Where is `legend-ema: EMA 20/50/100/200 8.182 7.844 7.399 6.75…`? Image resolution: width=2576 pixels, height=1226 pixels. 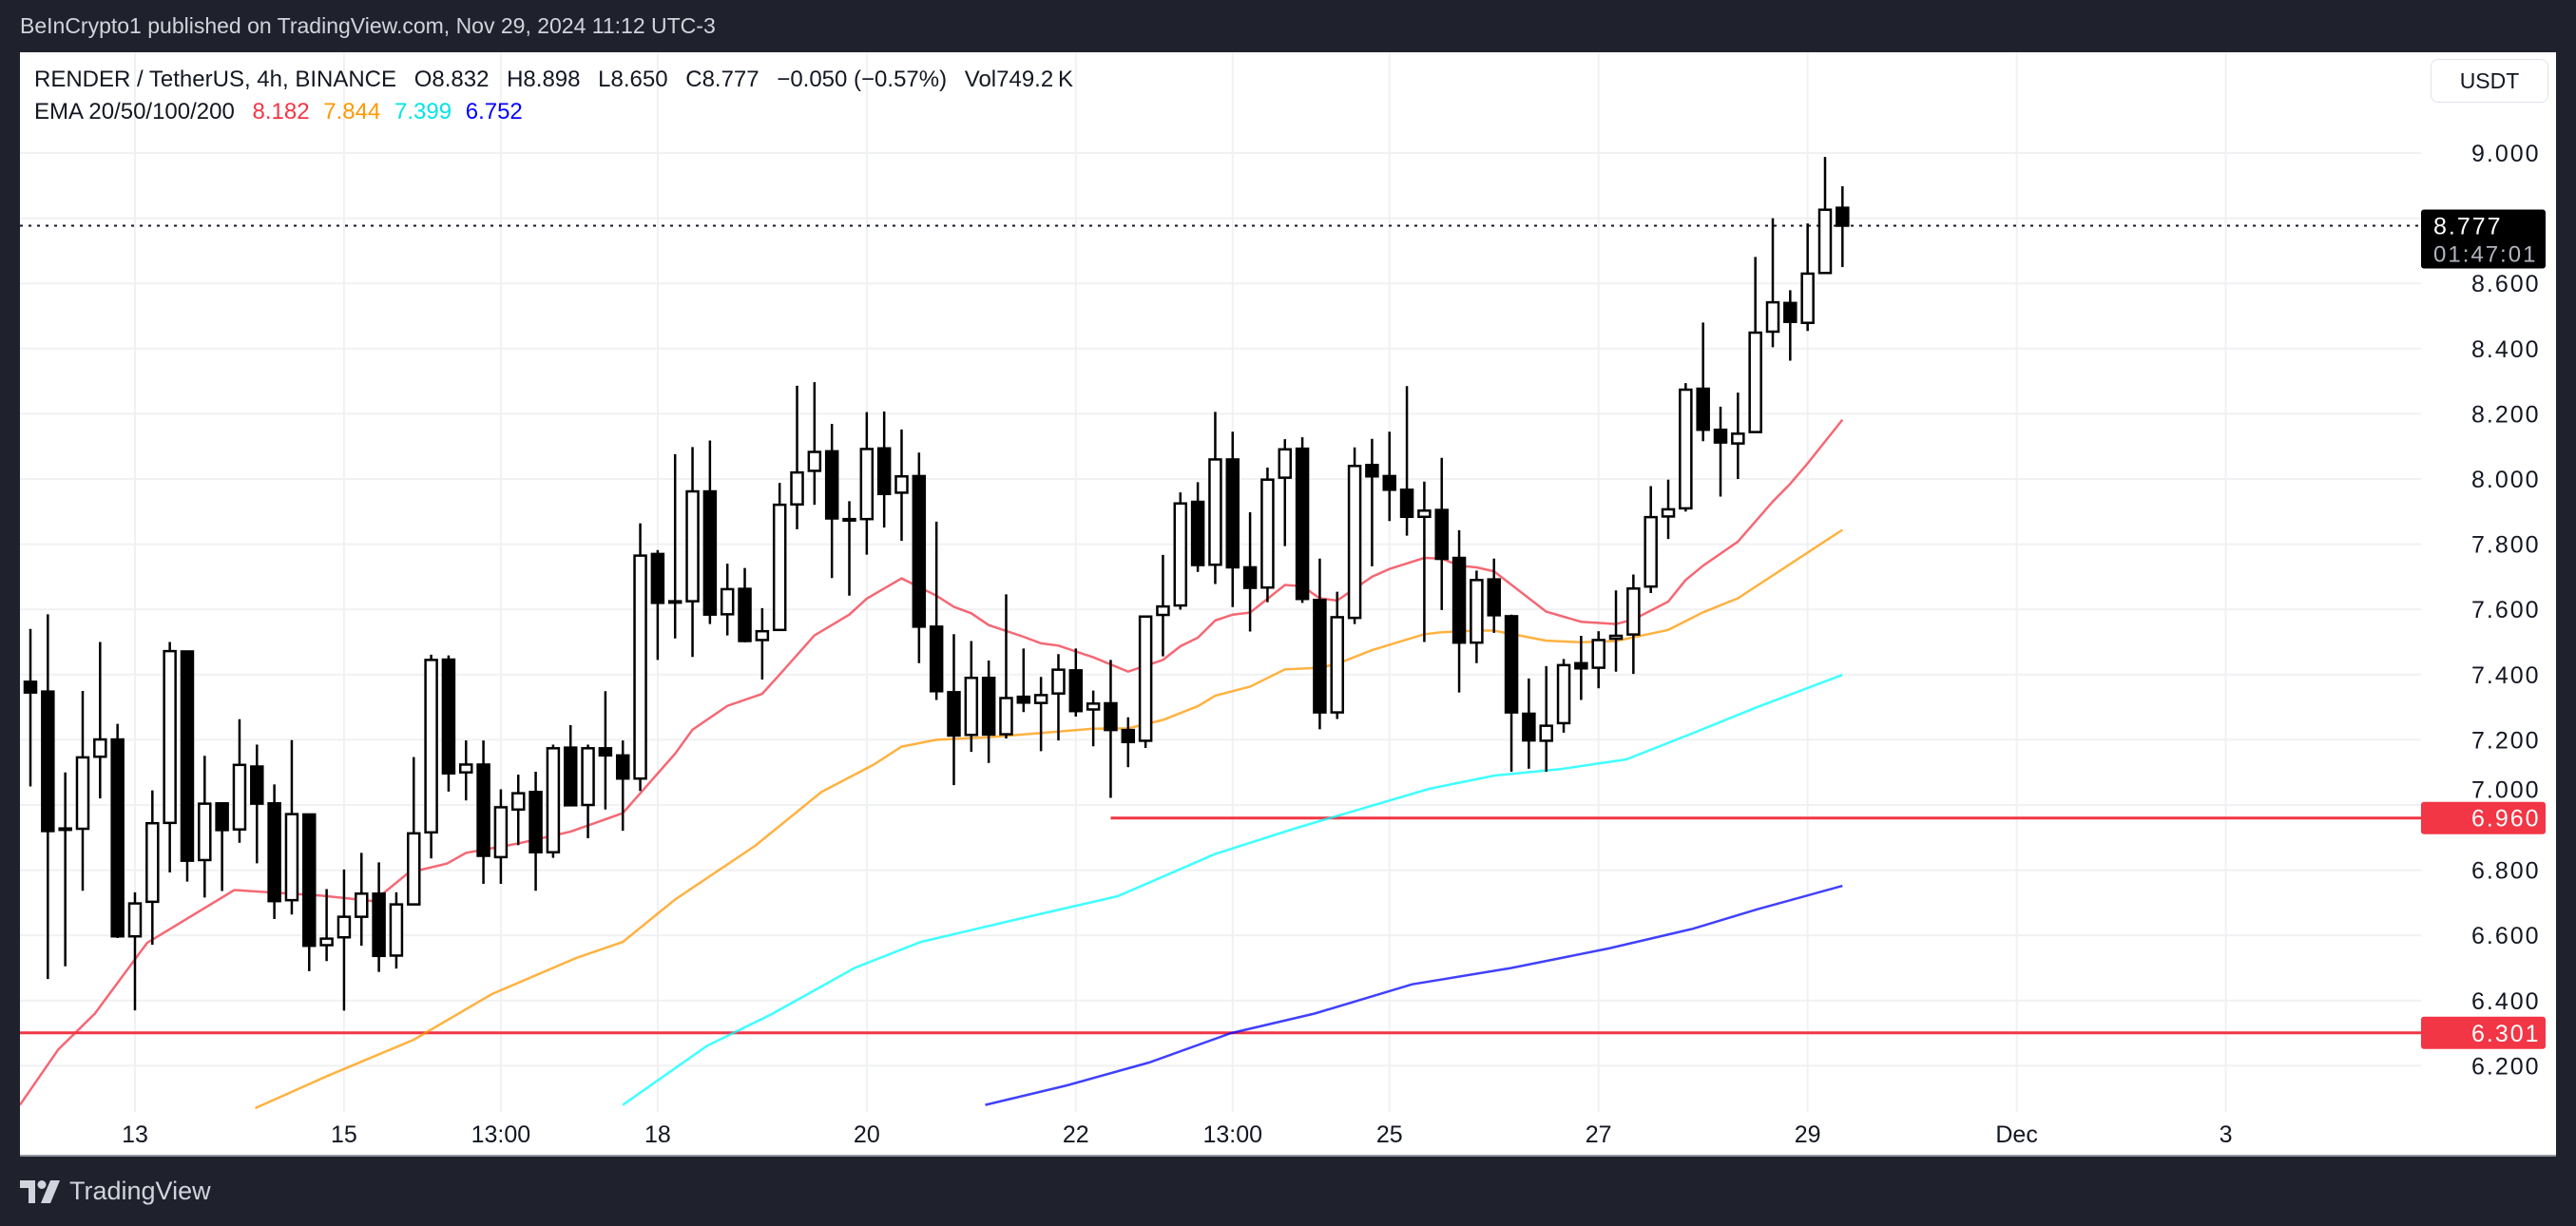
legend-ema: EMA 20/50/100/200 8.182 7.844 7.399 6.75… is located at coordinates (284, 112).